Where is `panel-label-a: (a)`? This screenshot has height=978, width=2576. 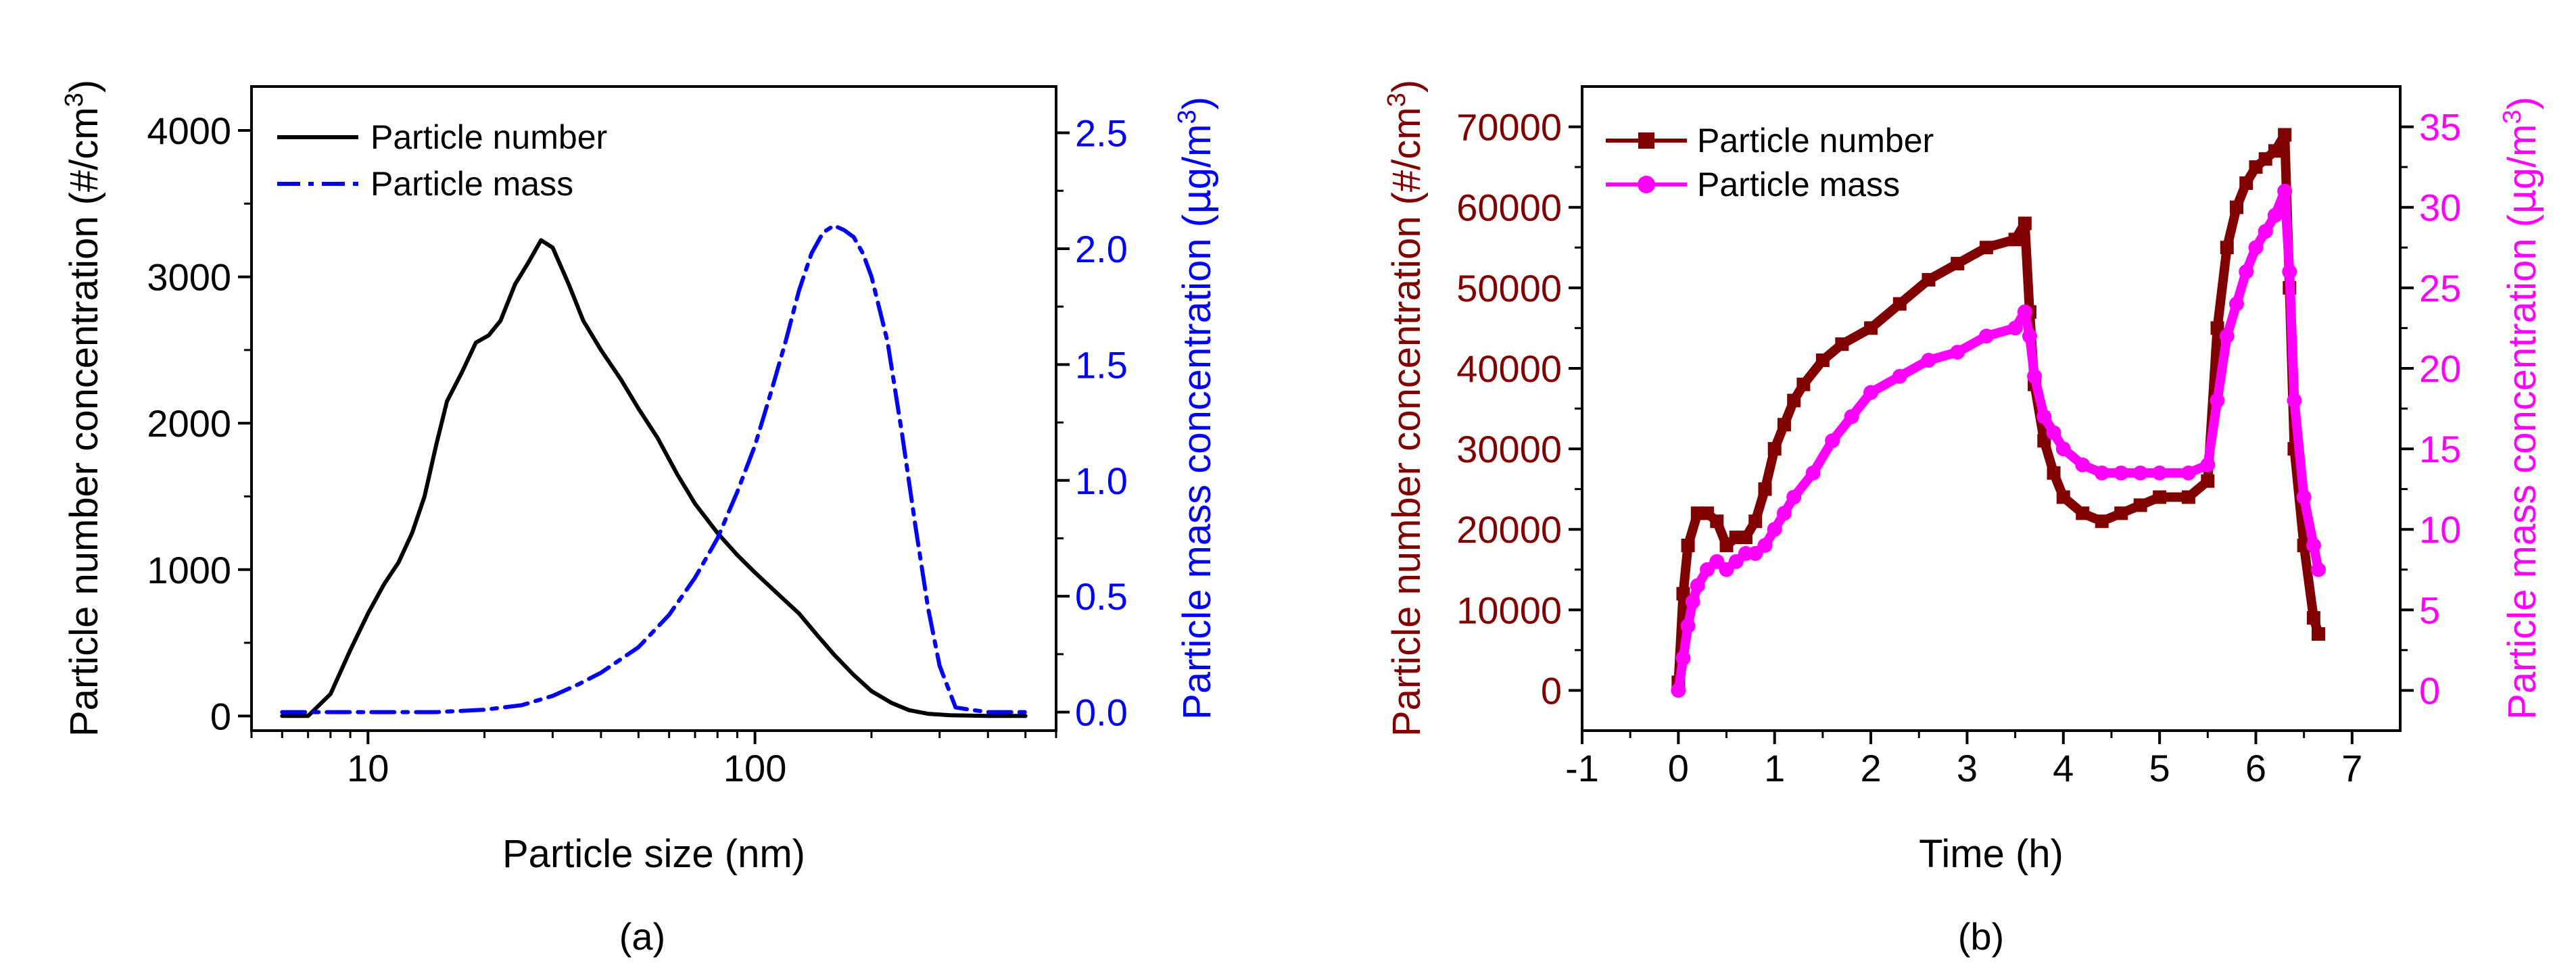 panel-label-a: (a) is located at coordinates (642, 937).